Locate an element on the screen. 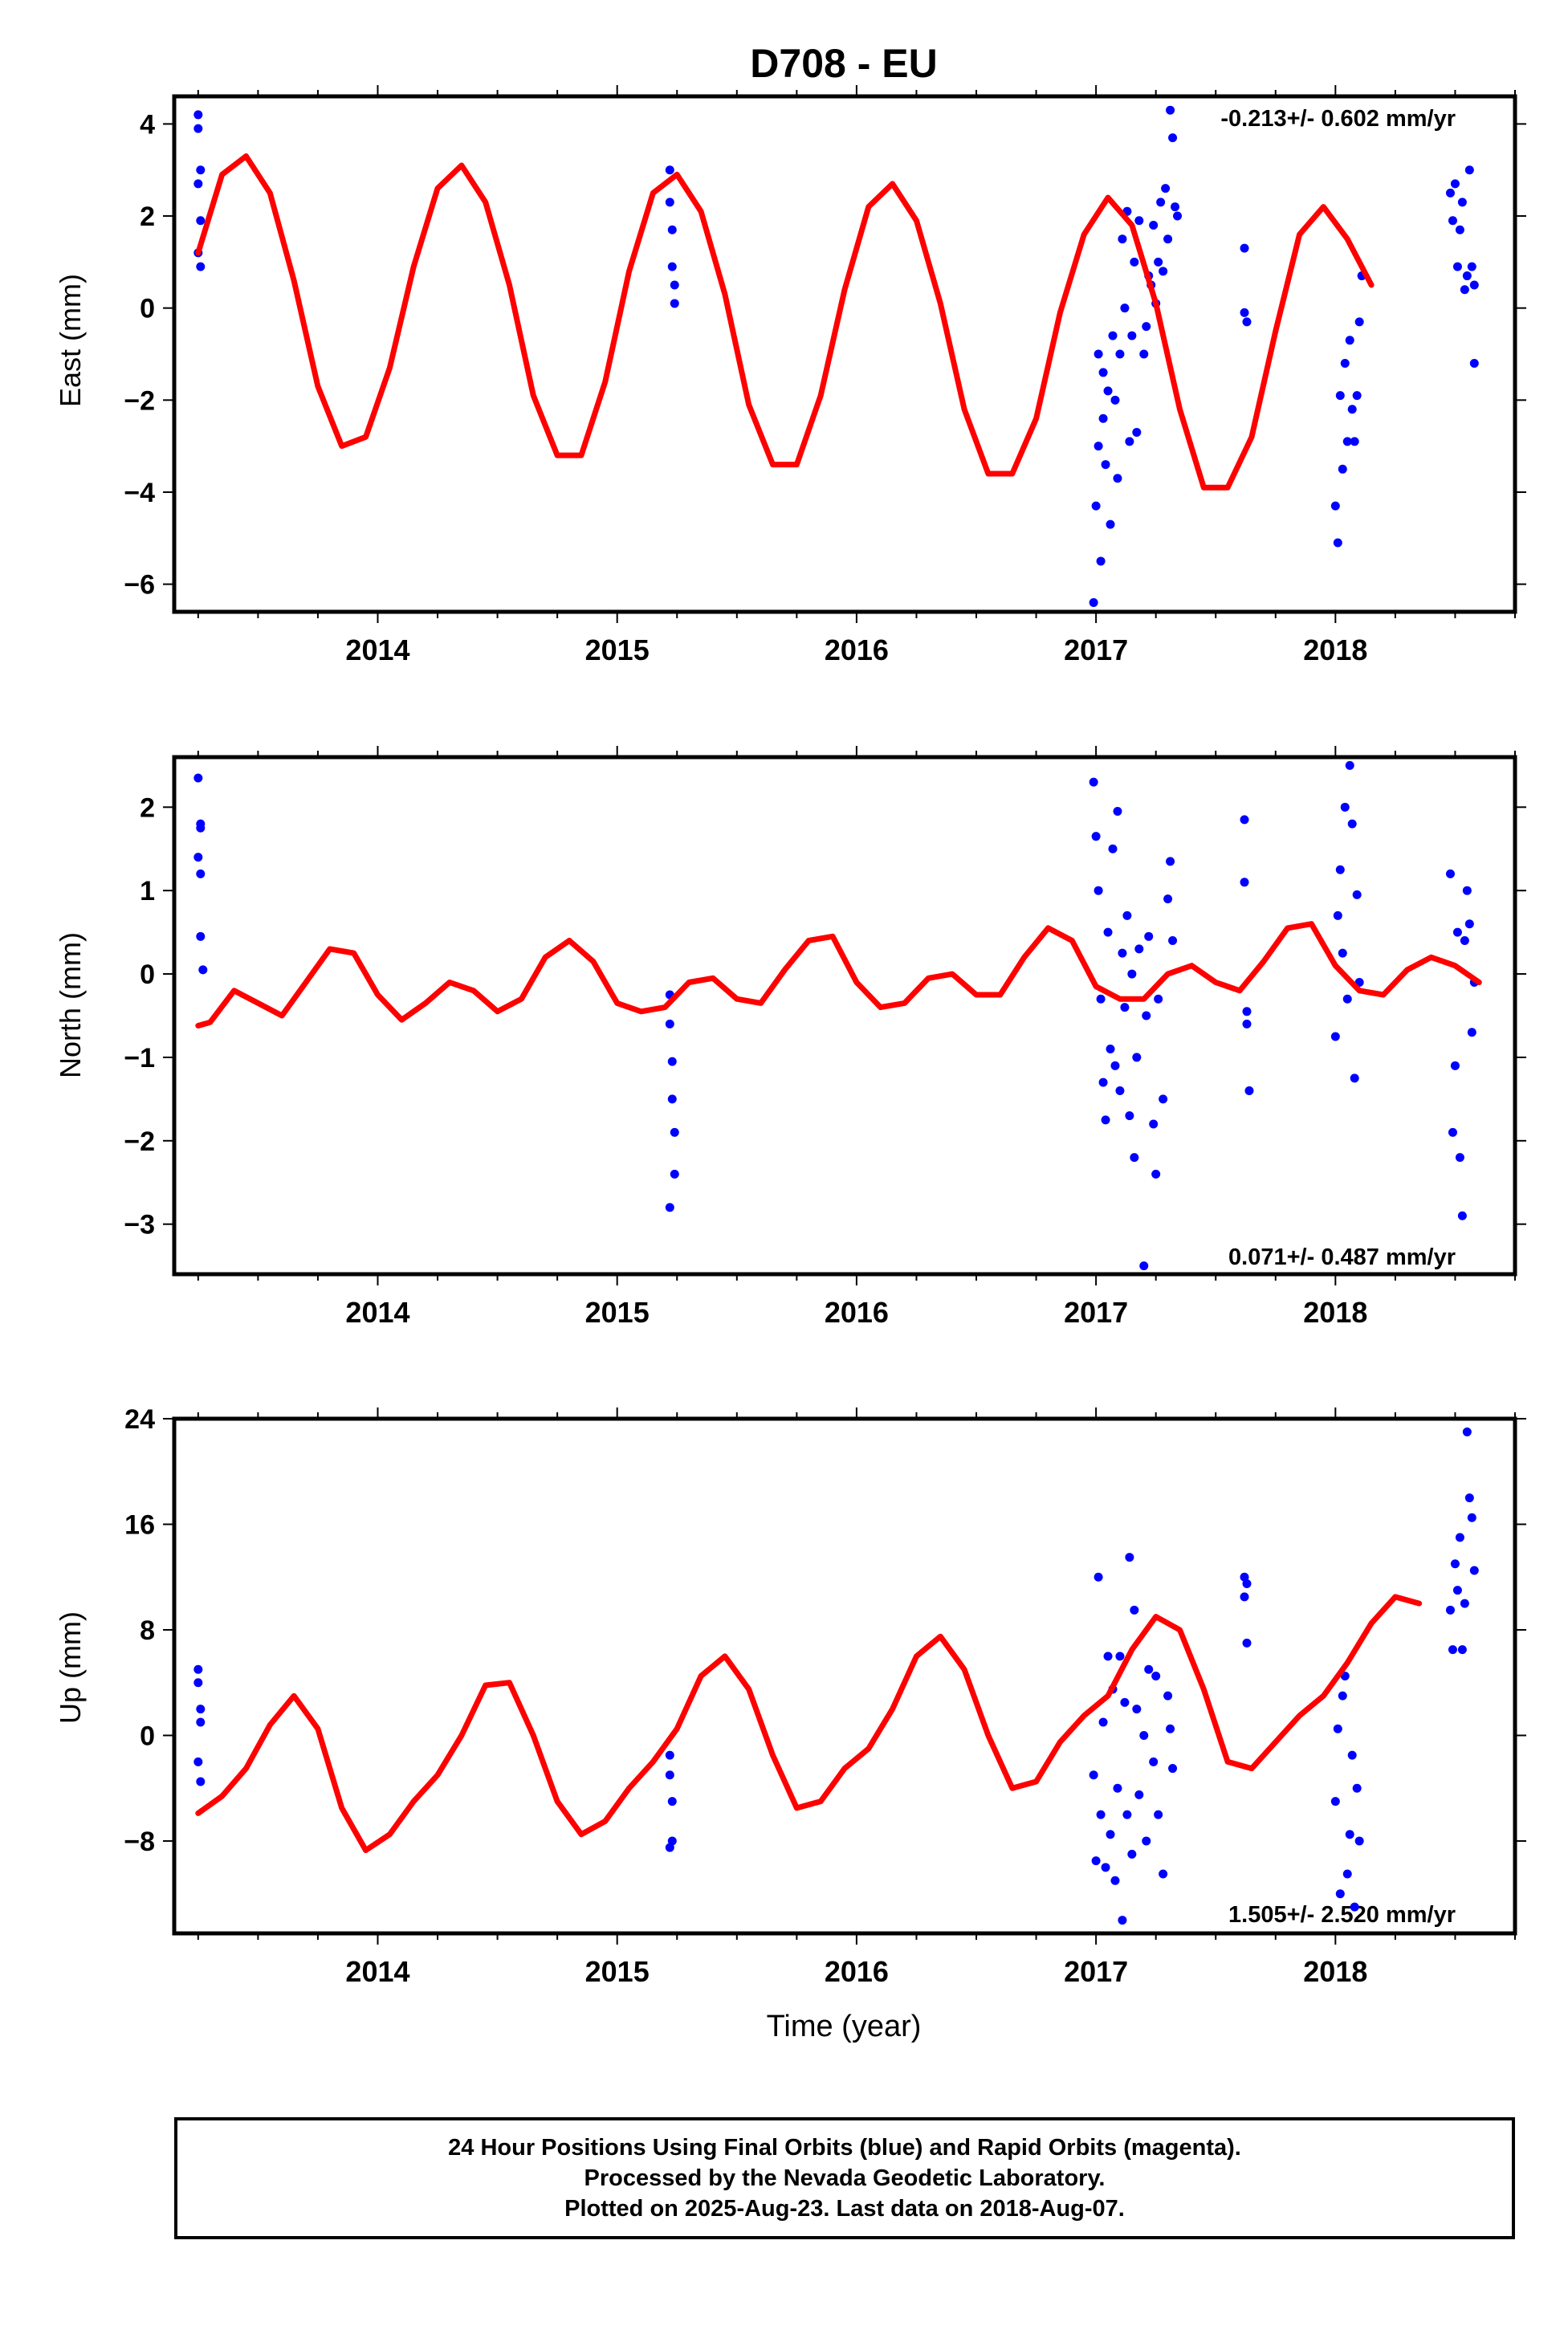 This screenshot has height=2330, width=1568. up-x-tick-label: 2014 is located at coordinates (377, 1971).